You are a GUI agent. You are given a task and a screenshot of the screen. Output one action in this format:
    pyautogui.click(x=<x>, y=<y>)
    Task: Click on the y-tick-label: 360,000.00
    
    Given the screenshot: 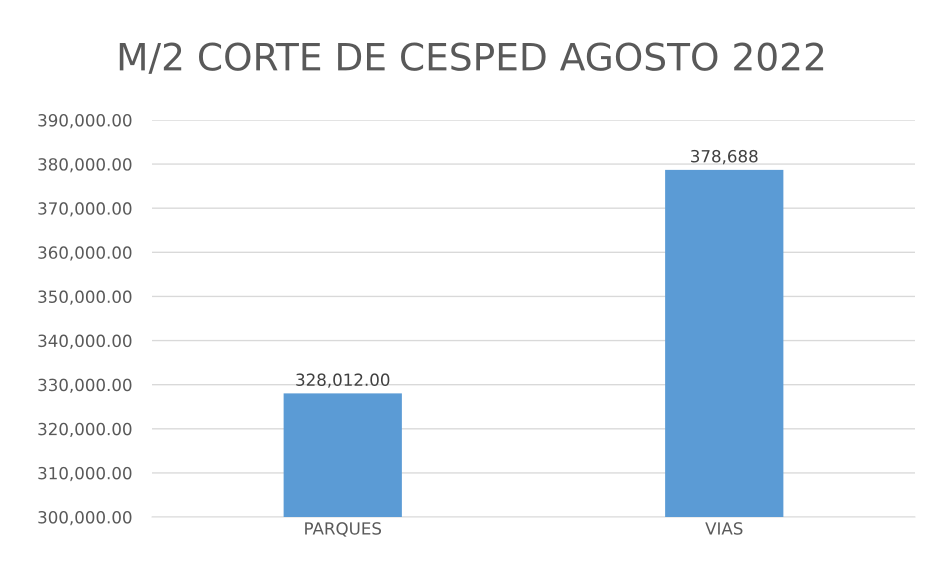 What is the action you would take?
    pyautogui.click(x=85, y=253)
    